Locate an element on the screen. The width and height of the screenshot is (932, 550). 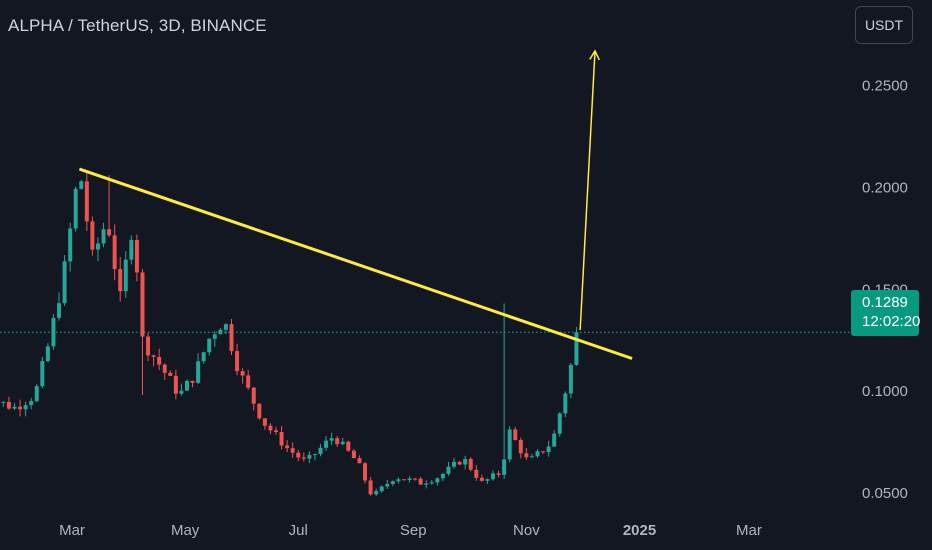
arrowhead-icon is located at coordinates (594, 55).